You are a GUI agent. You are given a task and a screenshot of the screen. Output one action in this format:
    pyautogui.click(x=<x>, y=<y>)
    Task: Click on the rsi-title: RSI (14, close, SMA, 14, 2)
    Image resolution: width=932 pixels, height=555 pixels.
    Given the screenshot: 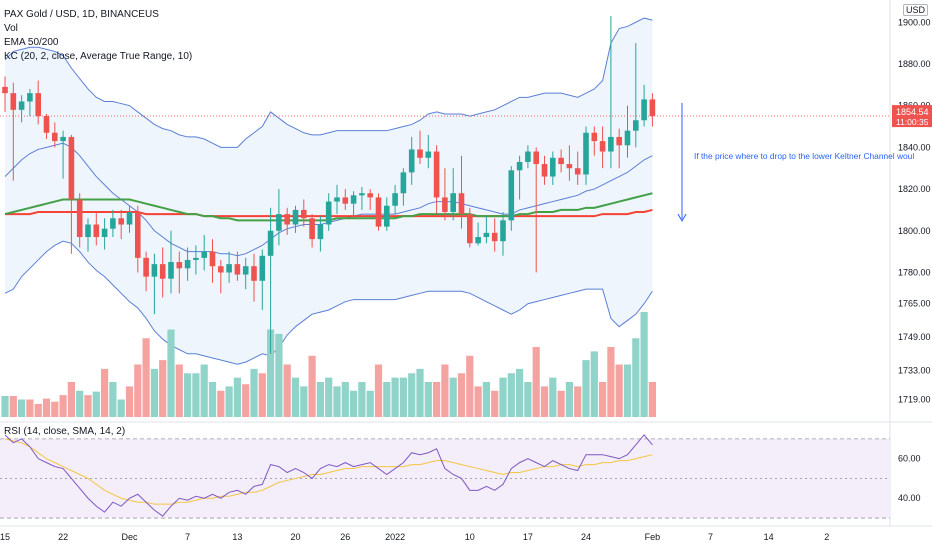 What is the action you would take?
    pyautogui.click(x=65, y=431)
    